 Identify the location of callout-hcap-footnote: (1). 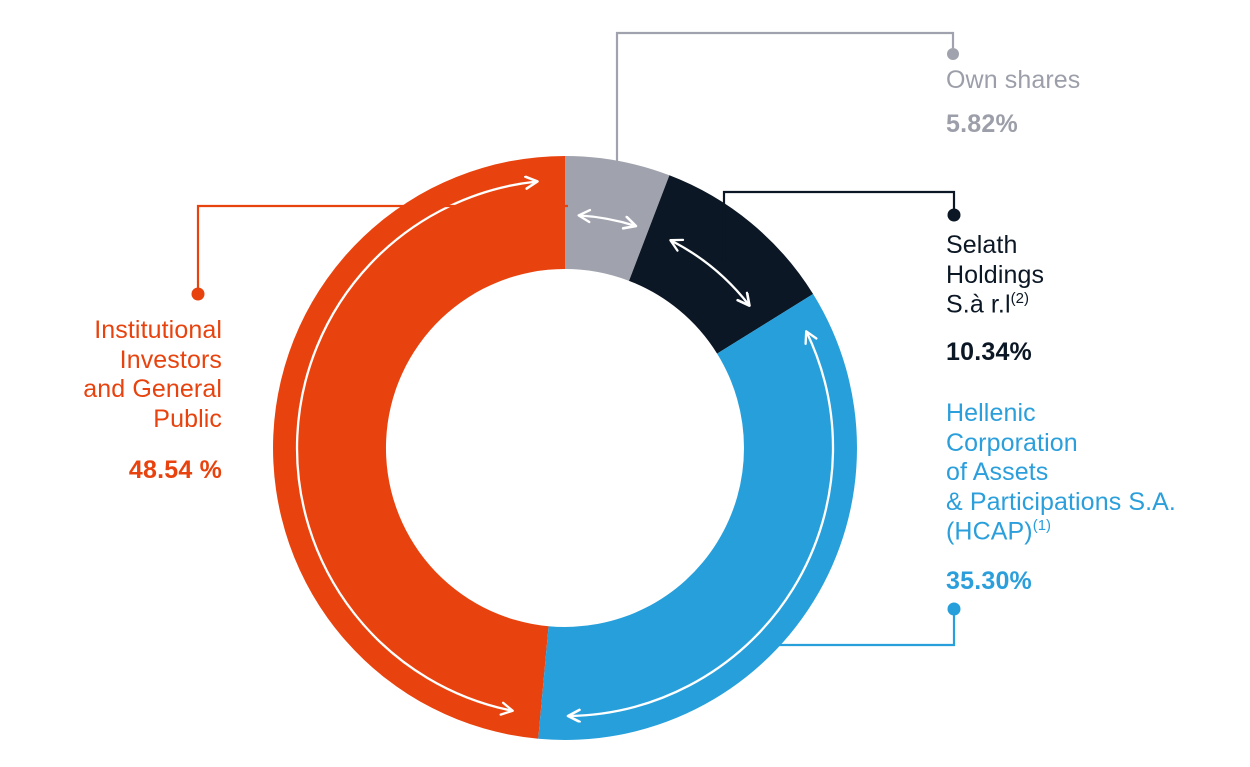
(1042, 525).